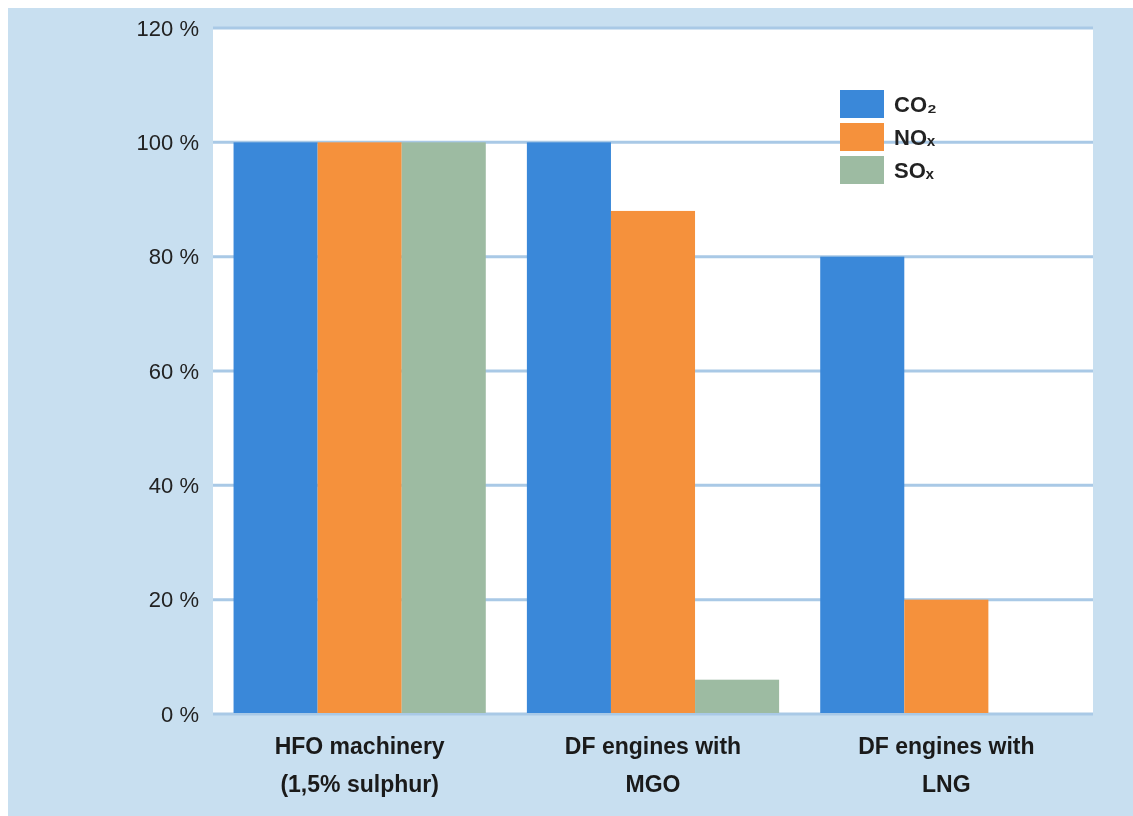  I want to click on y-tick-label: 100 %, so click(167, 143).